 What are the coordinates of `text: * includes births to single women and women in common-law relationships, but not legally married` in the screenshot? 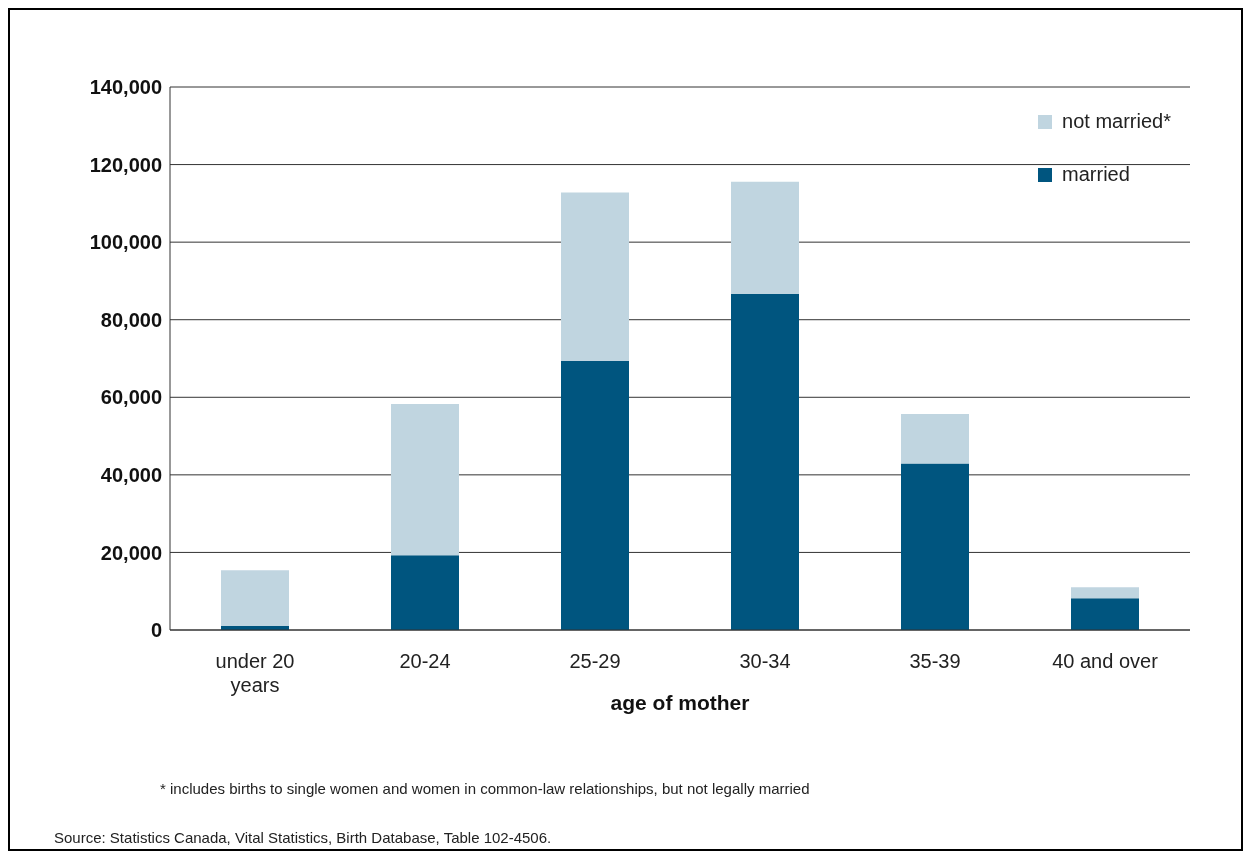 It's located at (485, 788).